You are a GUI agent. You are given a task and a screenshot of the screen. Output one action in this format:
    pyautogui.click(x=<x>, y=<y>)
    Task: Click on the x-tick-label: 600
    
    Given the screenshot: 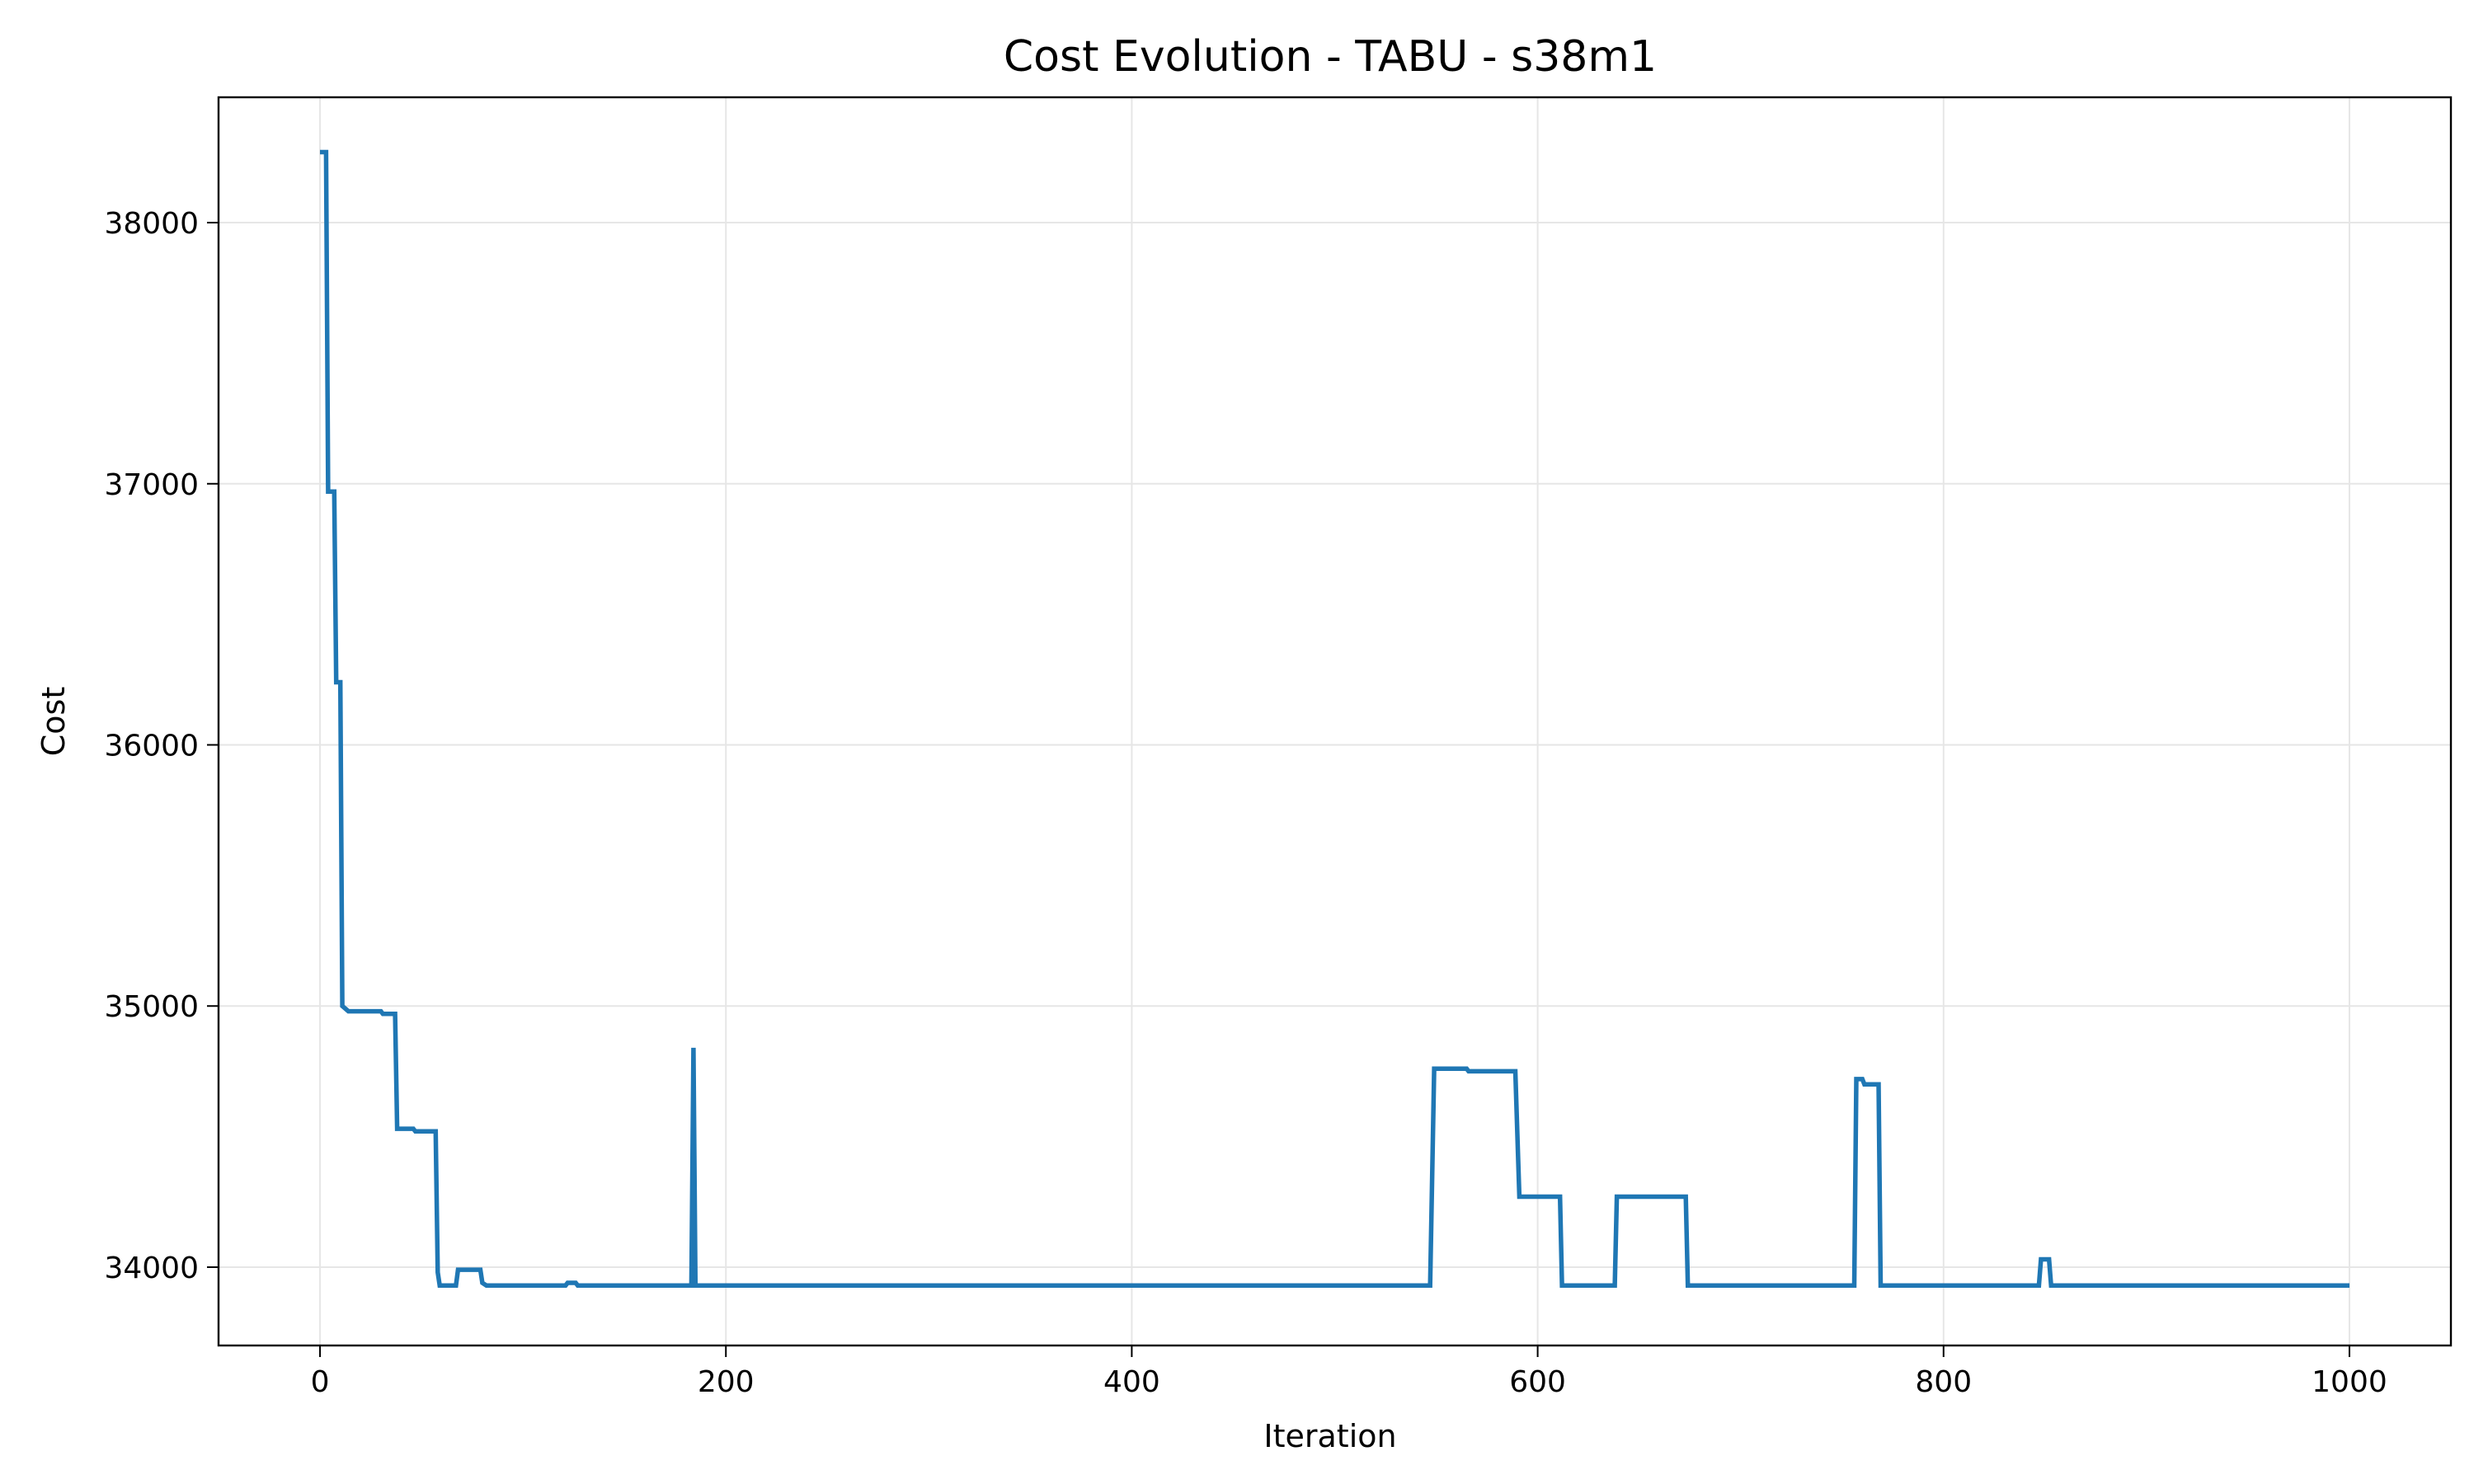 What is the action you would take?
    pyautogui.click(x=1537, y=1382)
    